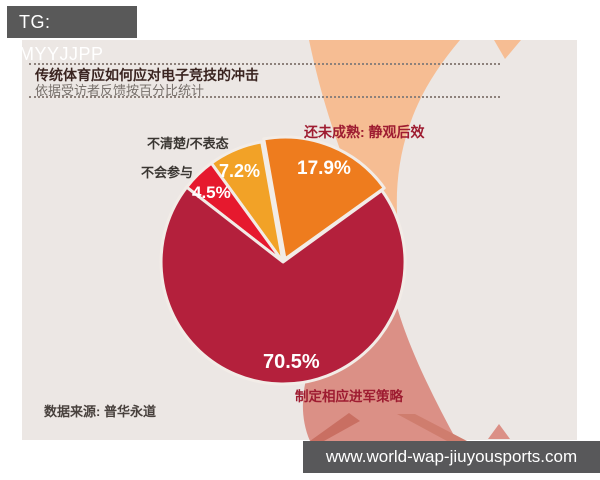  Describe the element at coordinates (264, 97) in the screenshot. I see `title-divider-bottom` at that location.